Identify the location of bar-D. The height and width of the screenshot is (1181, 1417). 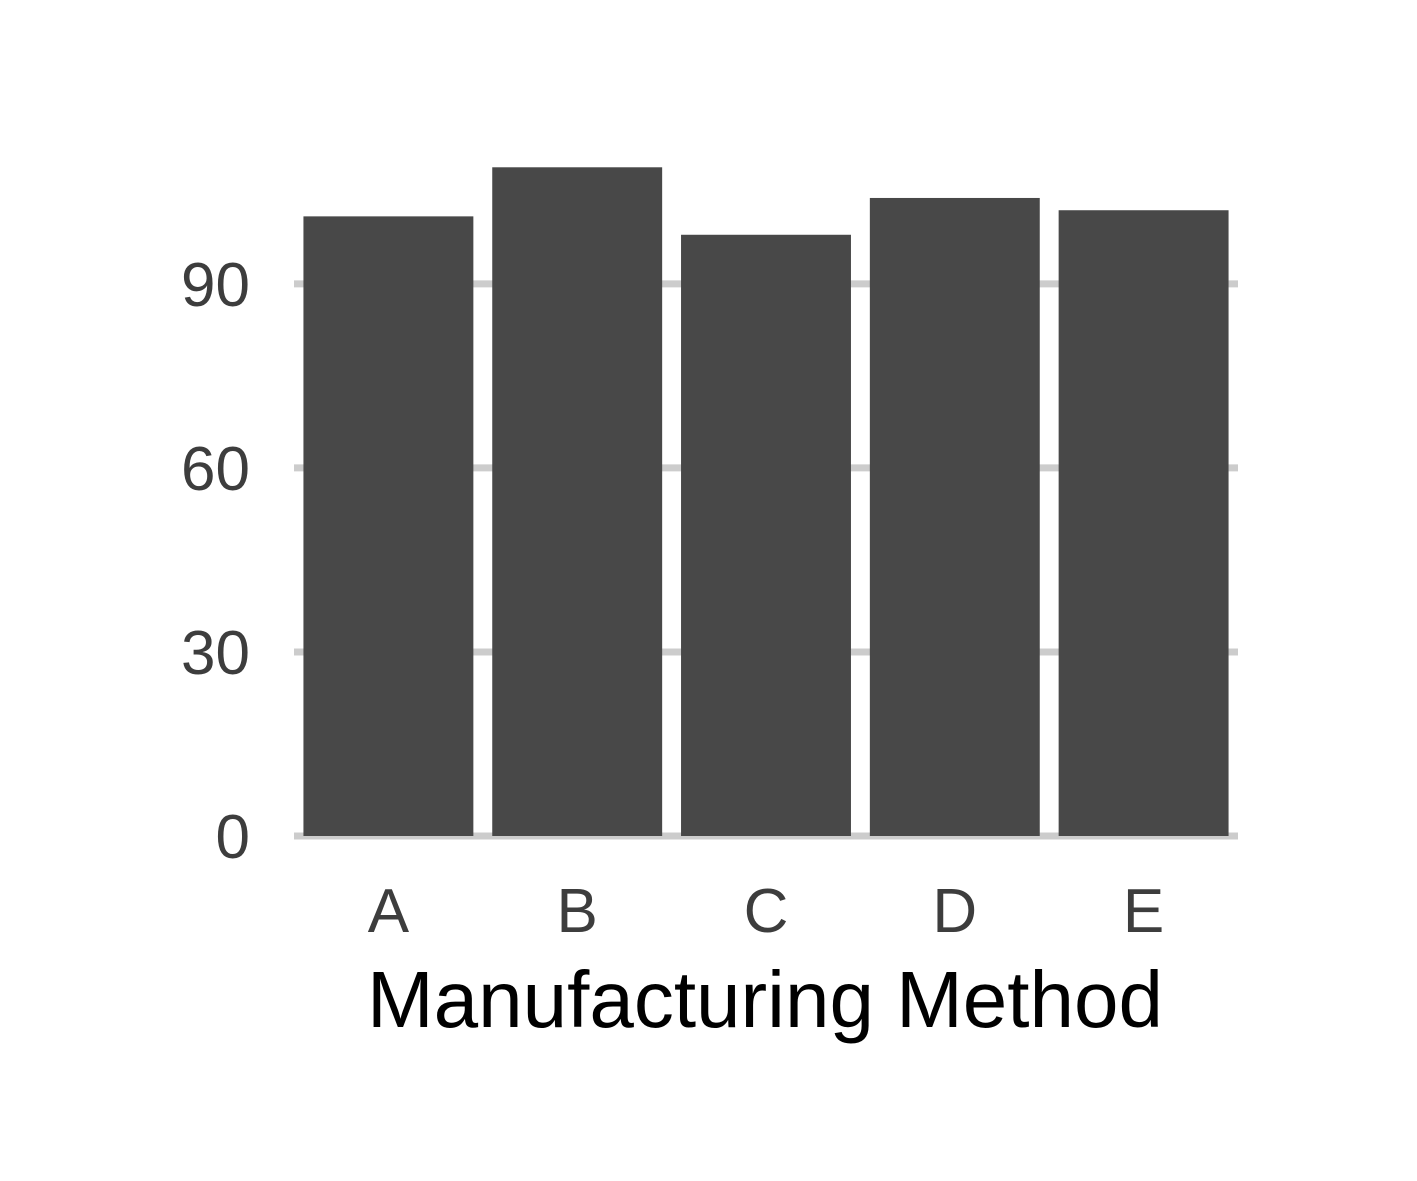
(954, 516).